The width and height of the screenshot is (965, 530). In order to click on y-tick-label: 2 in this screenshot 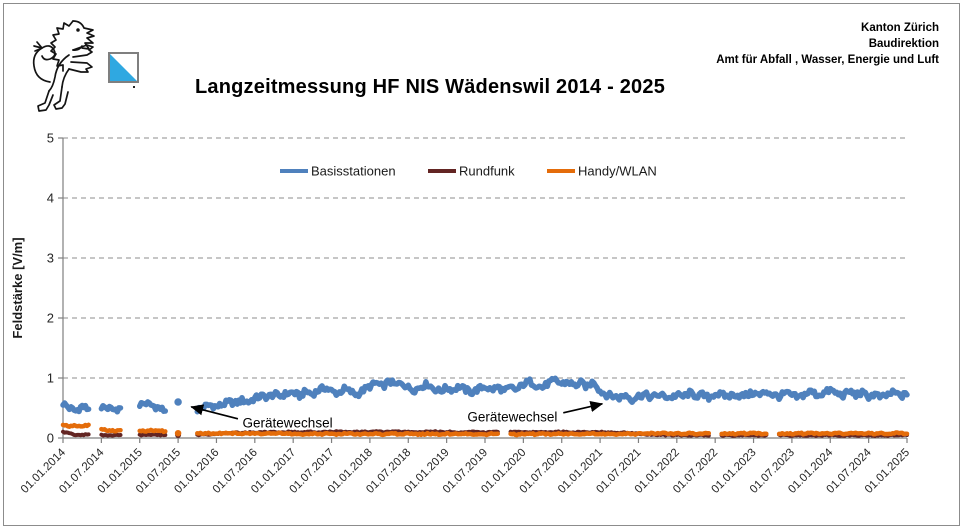, I will do `click(50, 318)`.